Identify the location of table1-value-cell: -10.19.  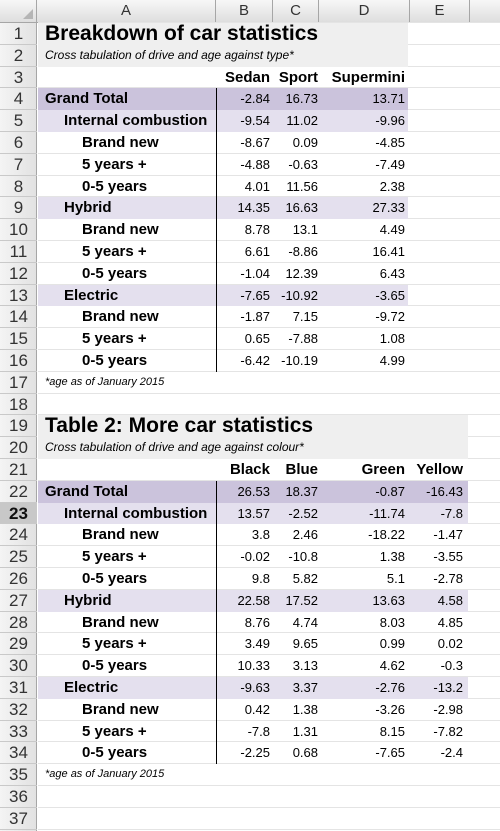
(299, 360).